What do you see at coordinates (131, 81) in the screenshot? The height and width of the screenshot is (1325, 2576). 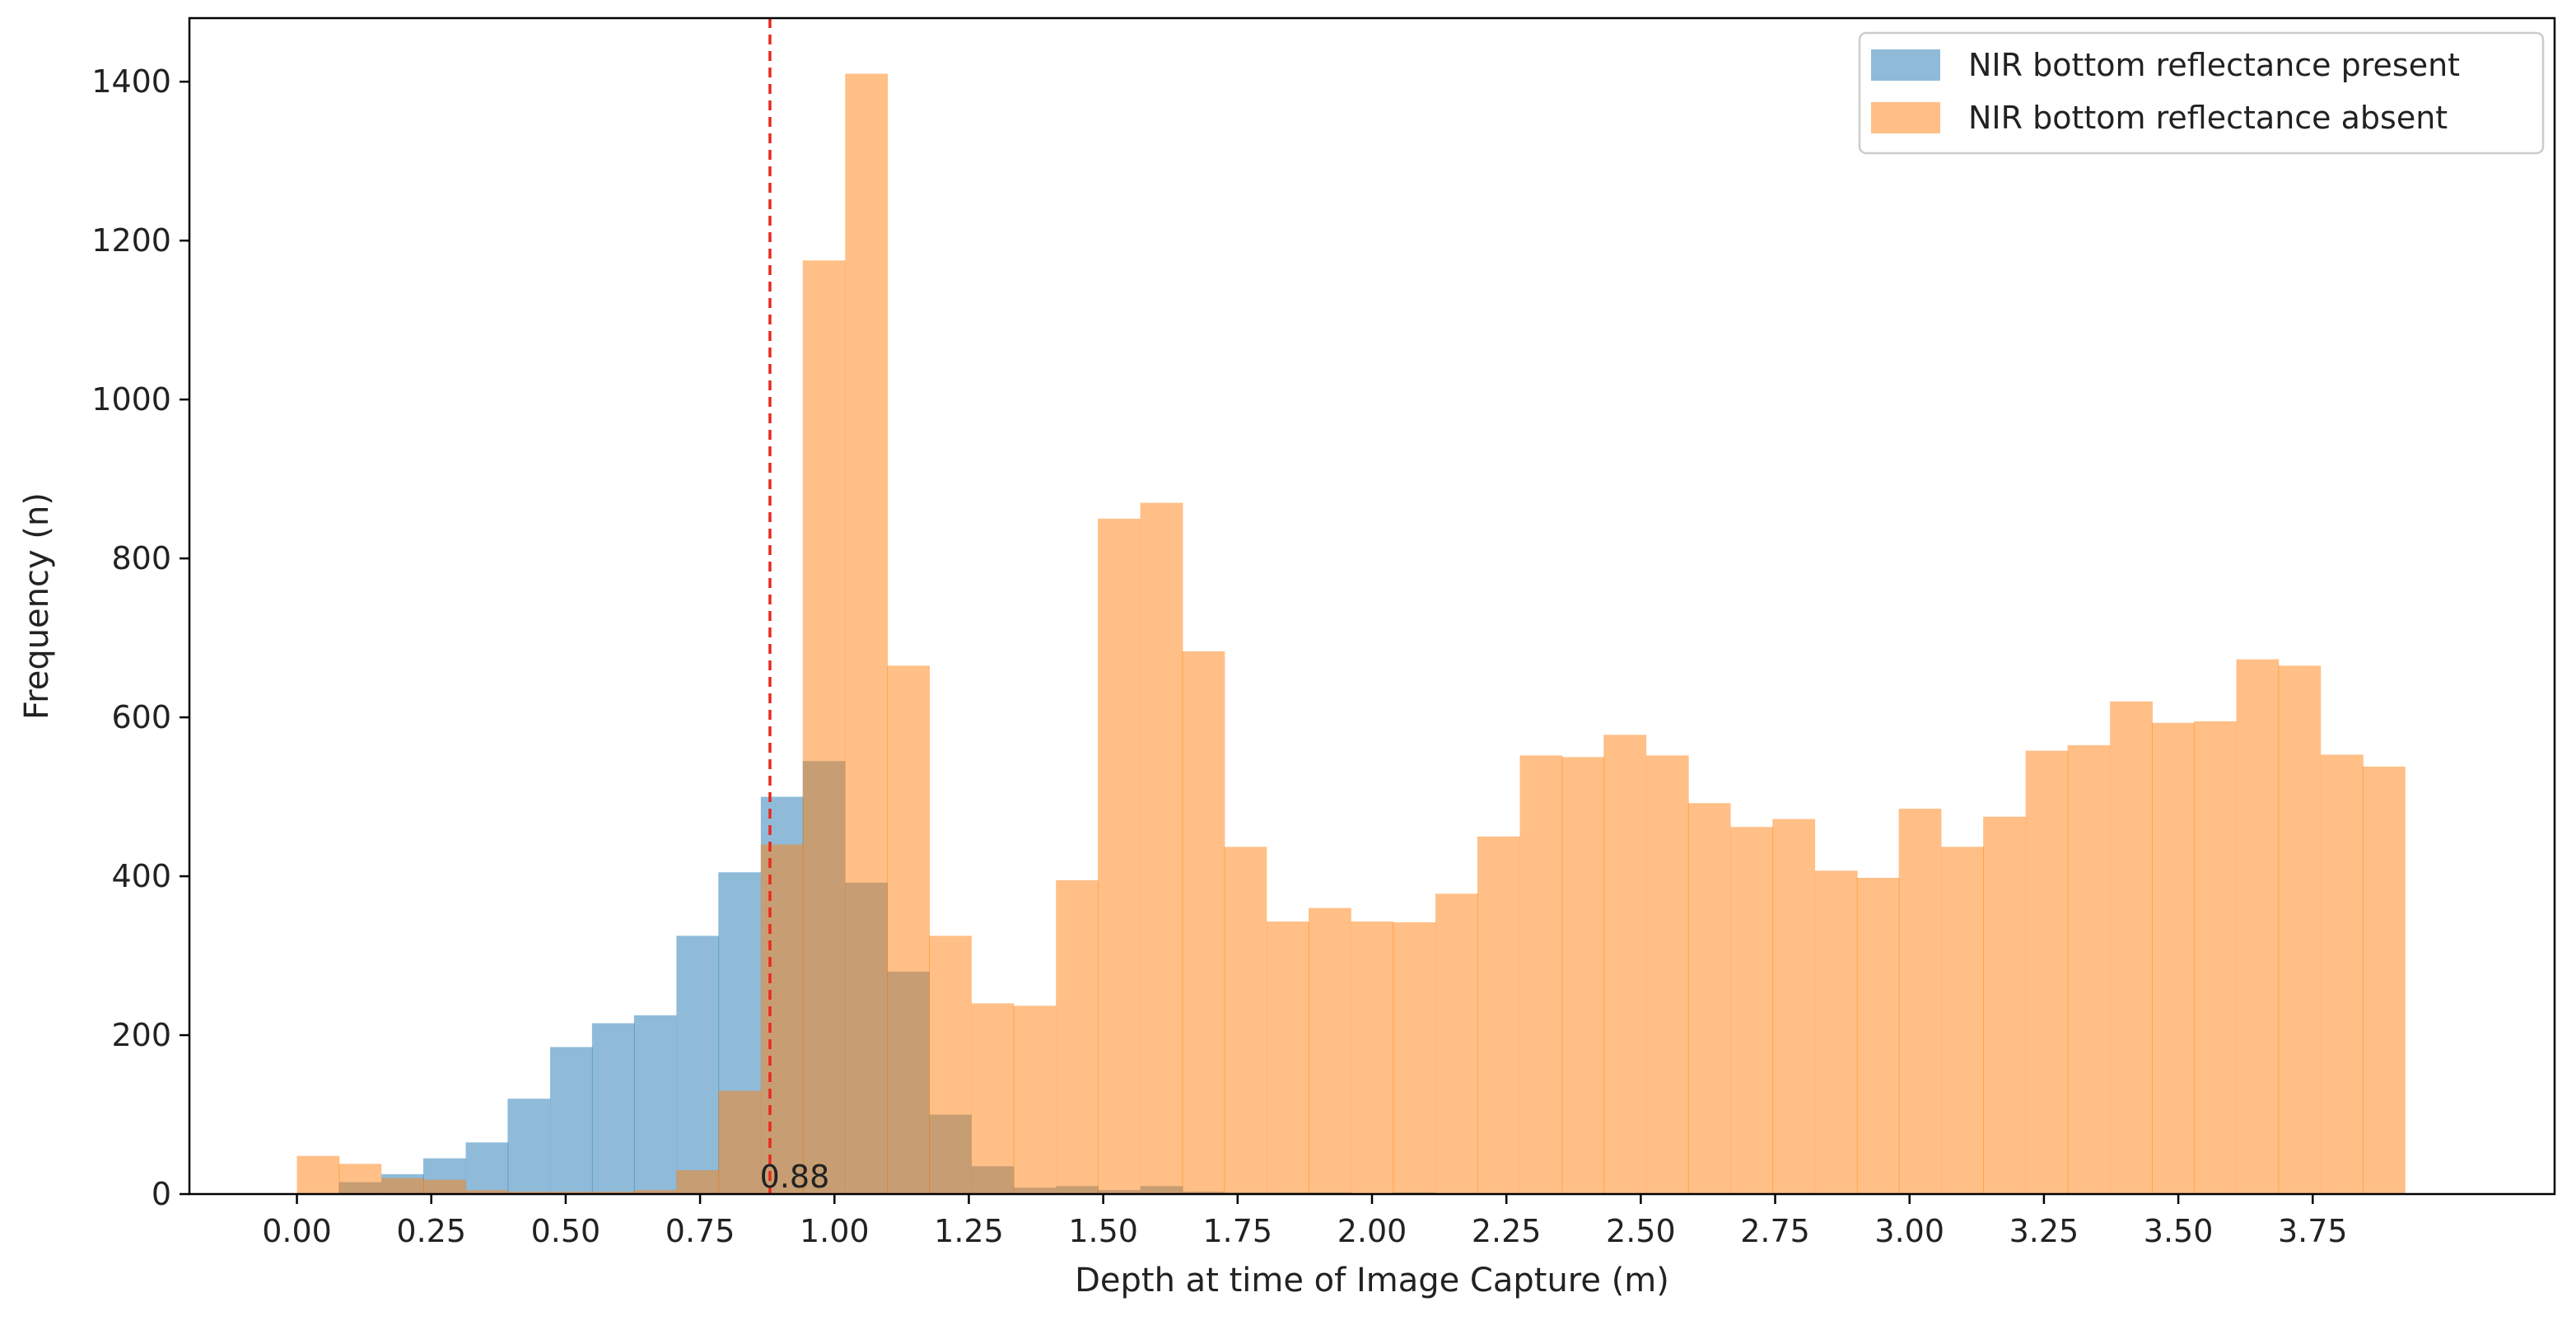 I see `y-tick-label: 1400` at bounding box center [131, 81].